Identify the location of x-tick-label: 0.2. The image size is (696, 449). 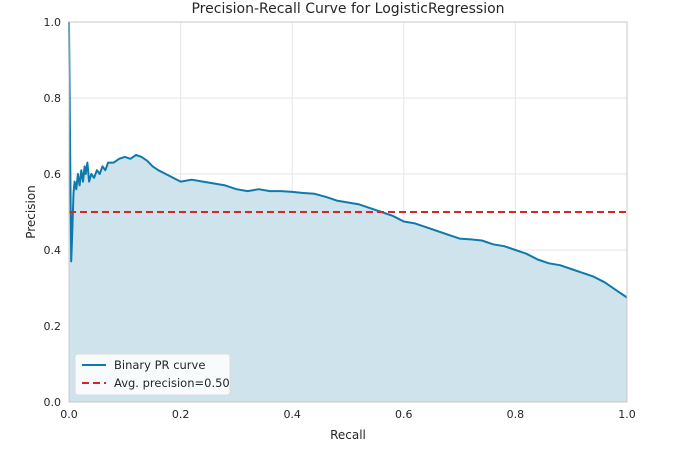
(181, 414).